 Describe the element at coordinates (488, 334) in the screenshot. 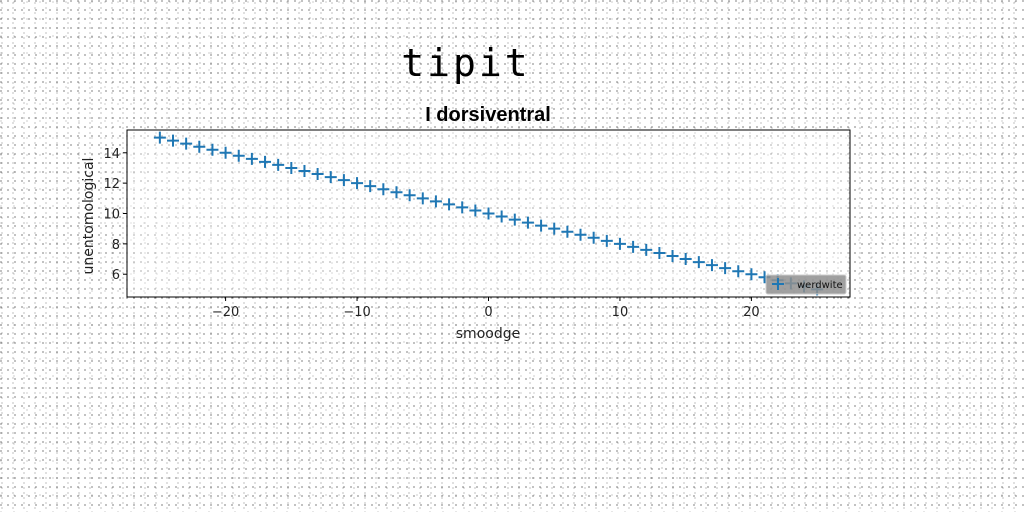

I see `x-axis-label: smoodge` at that location.